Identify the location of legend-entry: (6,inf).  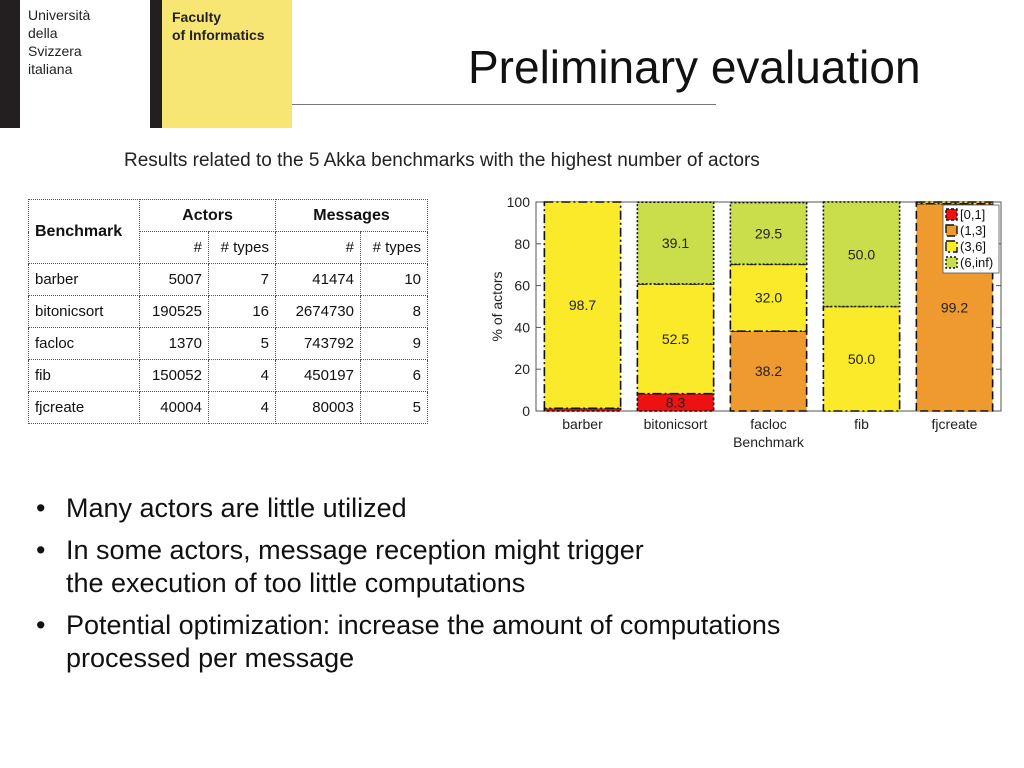
(976, 262).